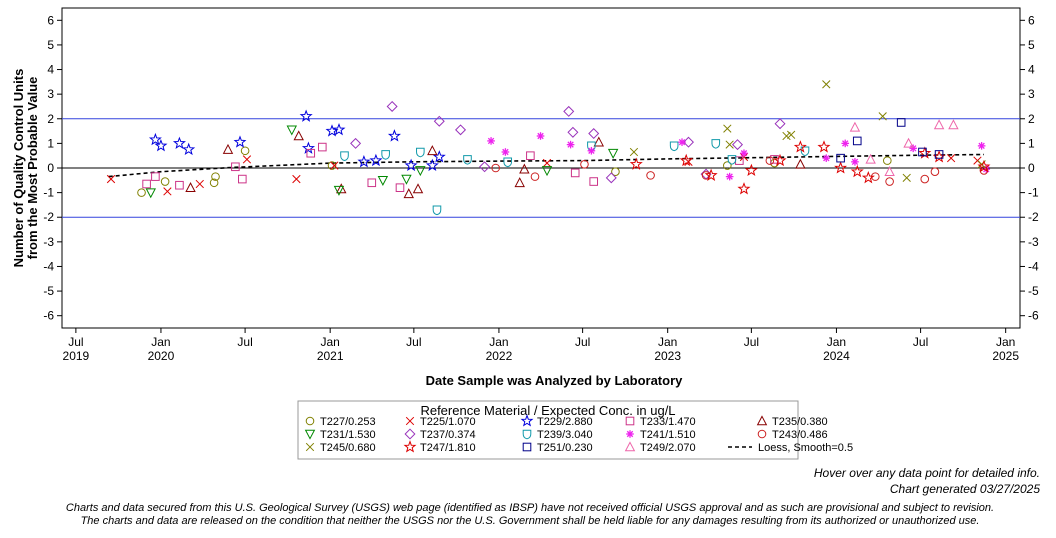  What do you see at coordinates (661, 435) in the screenshot?
I see `legend-entry: T241/1.510` at bounding box center [661, 435].